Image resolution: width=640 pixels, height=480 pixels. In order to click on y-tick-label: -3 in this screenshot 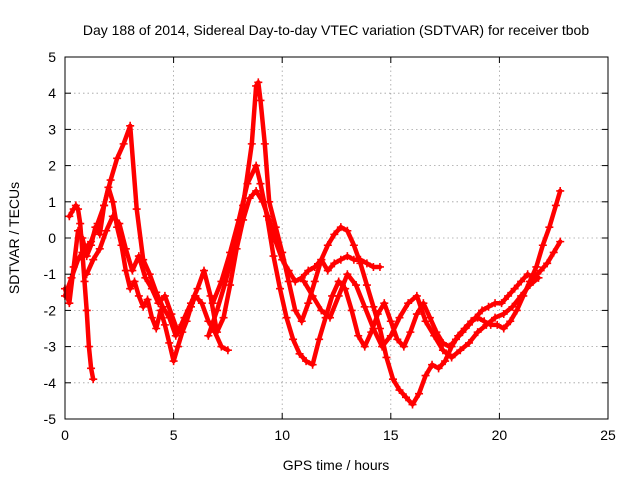, I will do `click(50, 347)`.